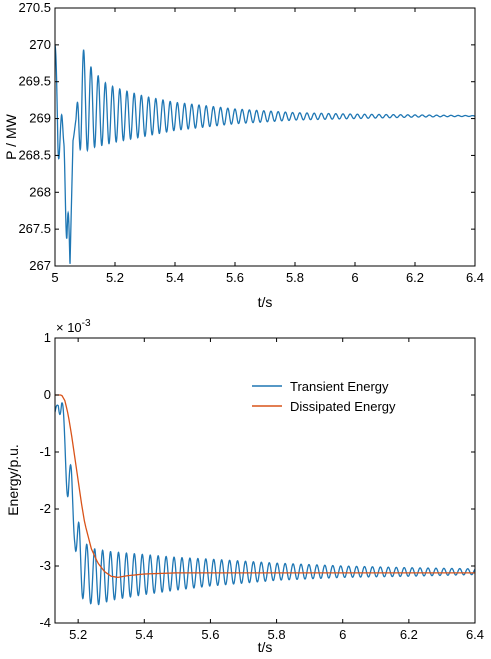  I want to click on y-tick-label: 0, so click(47, 394).